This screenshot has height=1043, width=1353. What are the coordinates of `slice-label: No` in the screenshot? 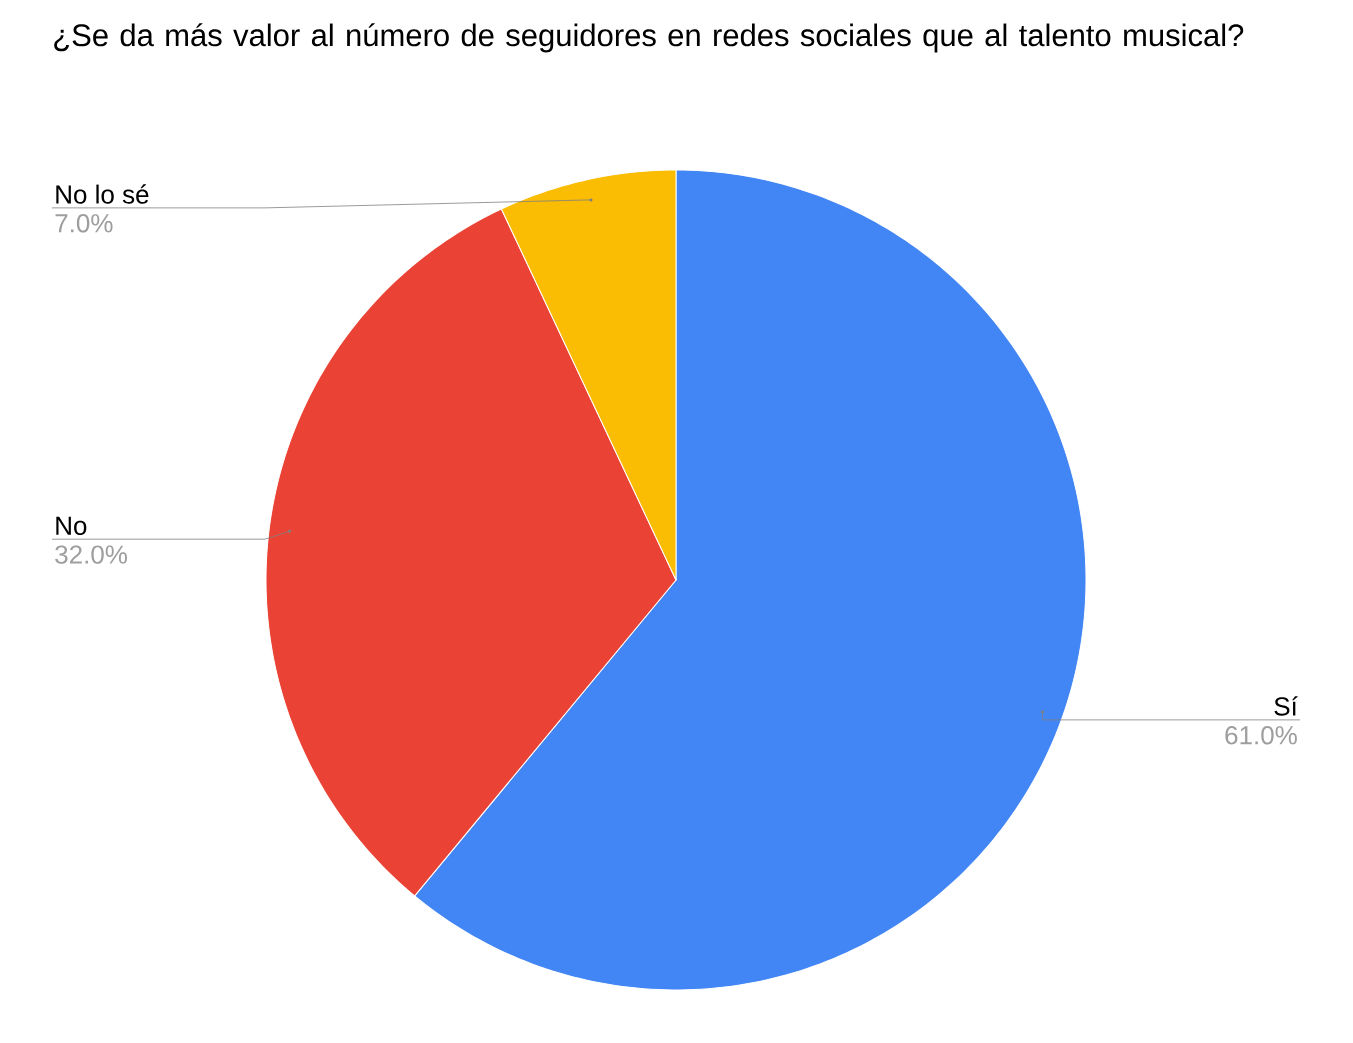 It's located at (71, 525).